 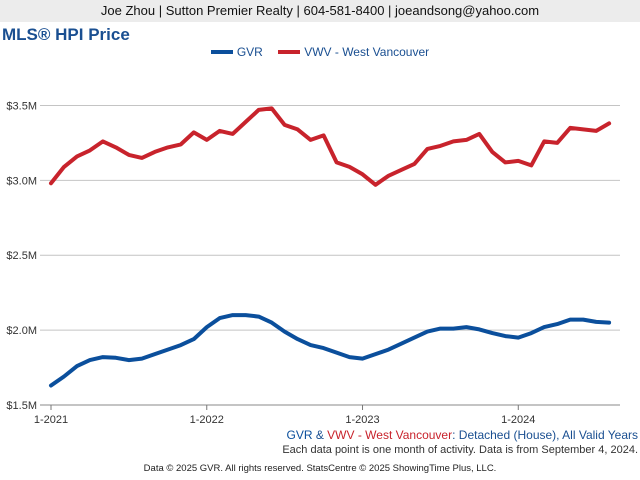 What do you see at coordinates (518, 420) in the screenshot?
I see `x-tick-label: 1-2024` at bounding box center [518, 420].